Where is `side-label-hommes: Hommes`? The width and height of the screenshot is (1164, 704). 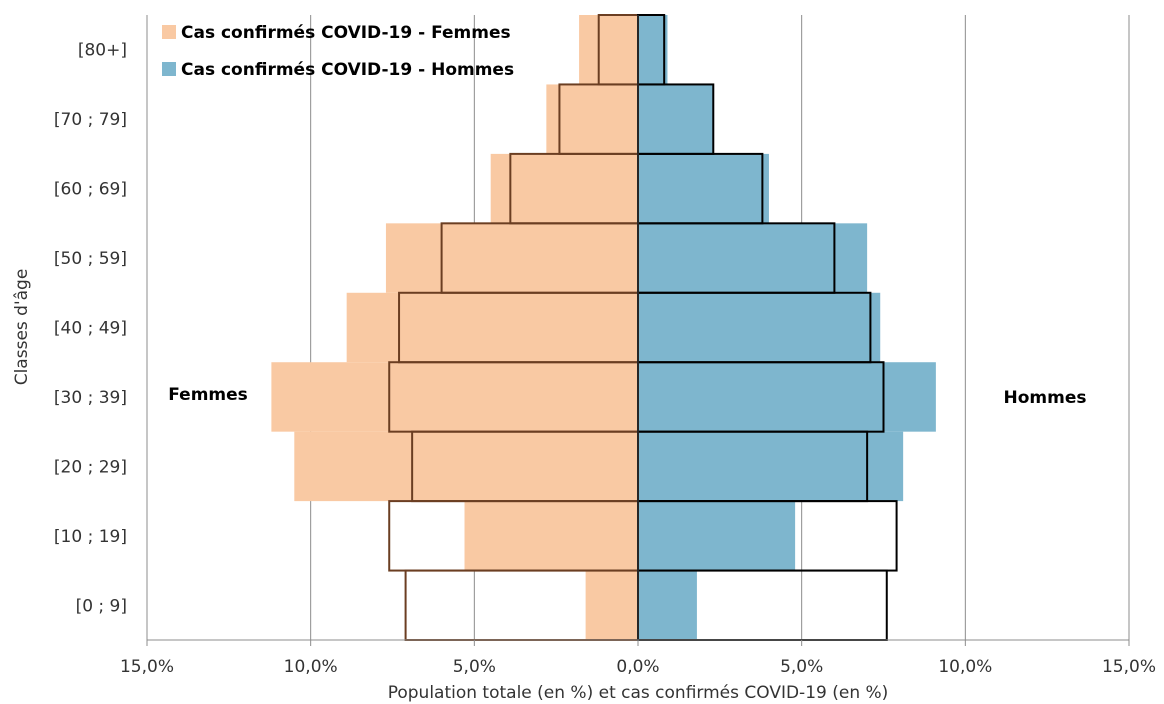 side-label-hommes: Hommes is located at coordinates (1045, 398).